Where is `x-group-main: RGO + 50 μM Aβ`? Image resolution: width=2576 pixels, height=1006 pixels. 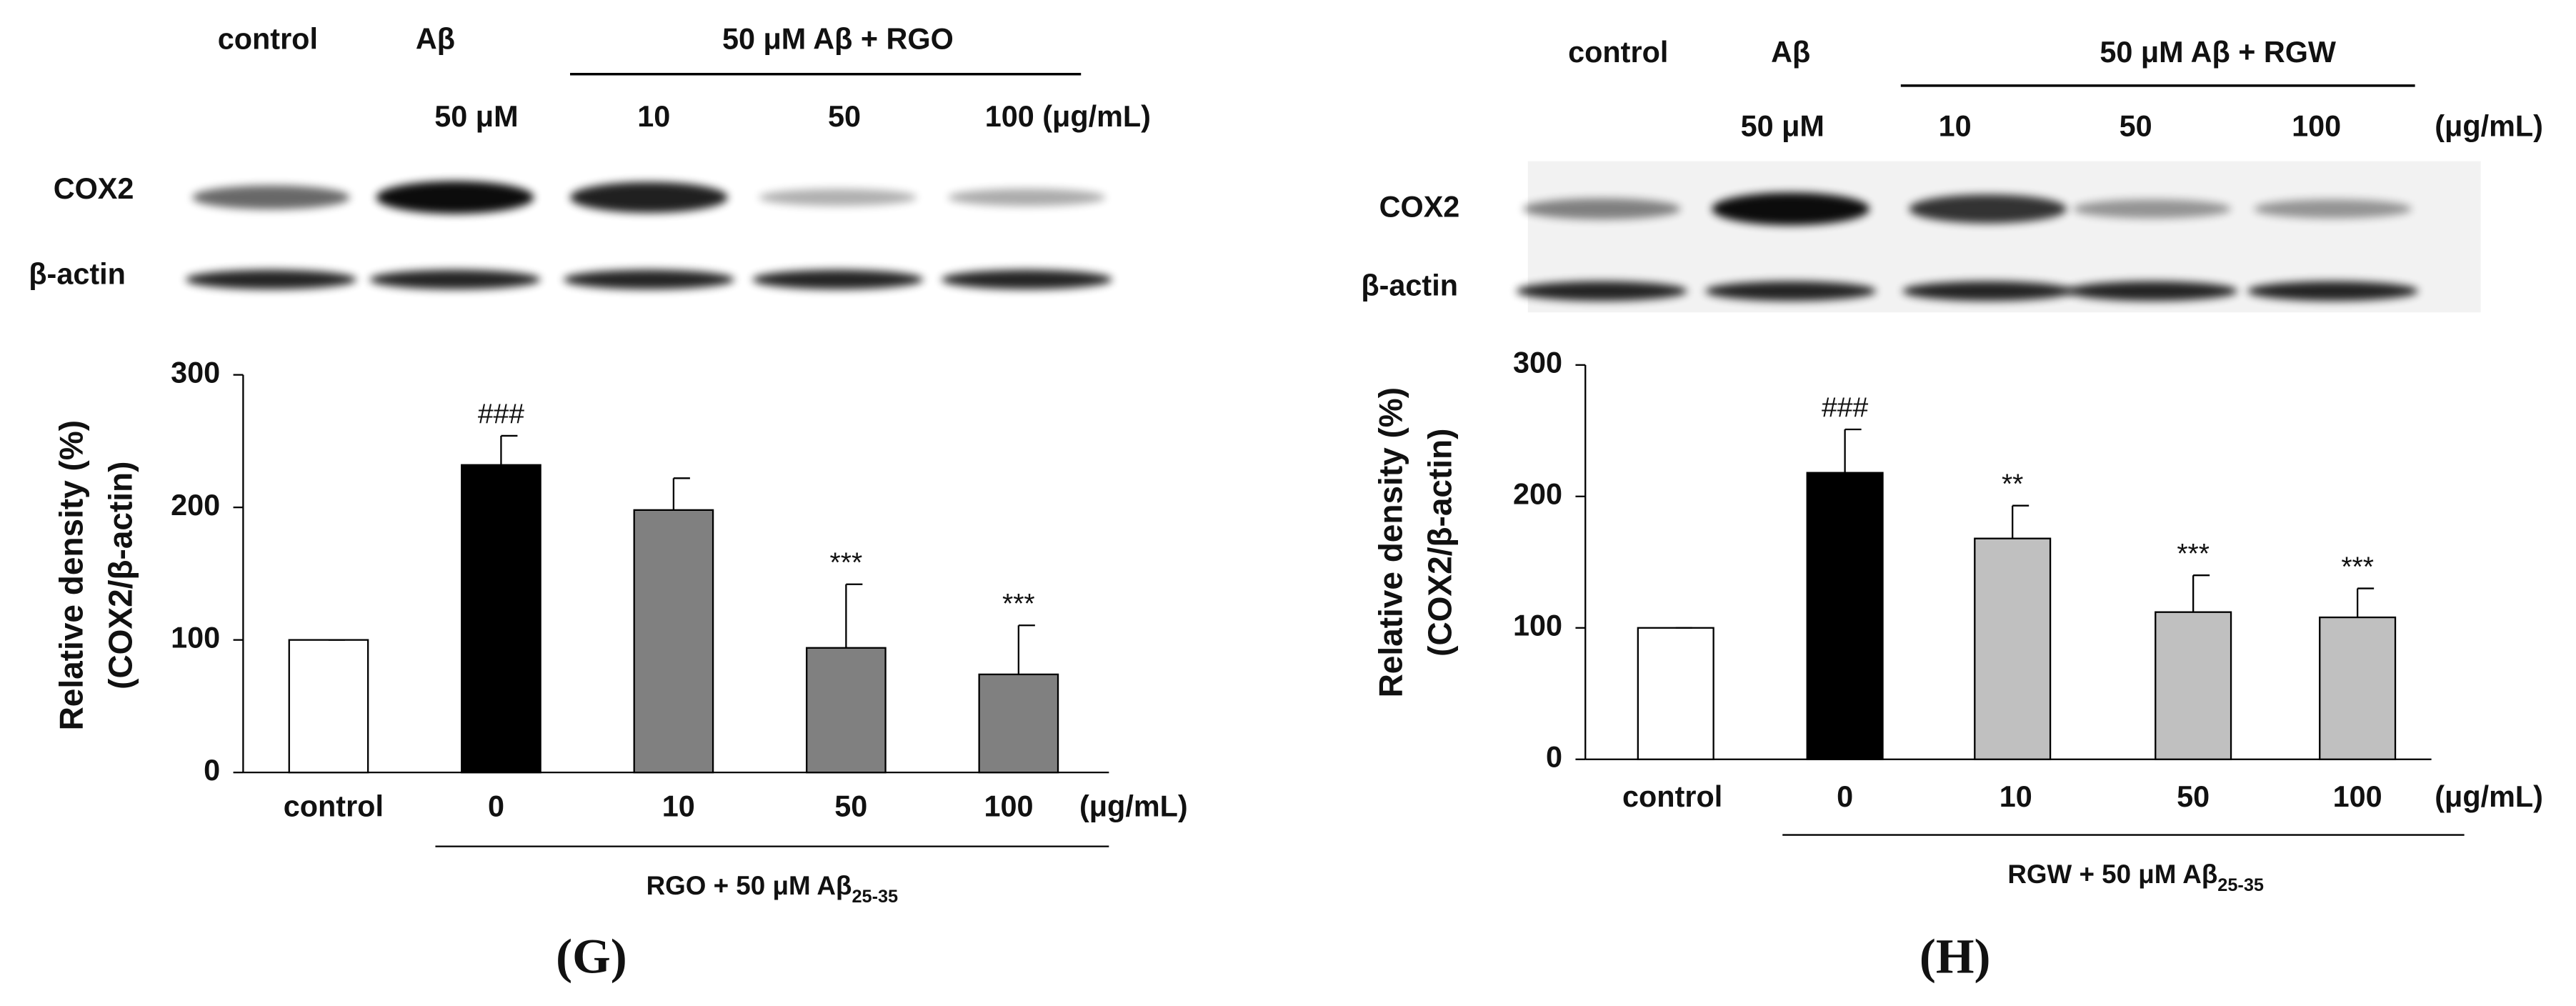
x-group-main: RGO + 50 μM Aβ is located at coordinates (749, 885).